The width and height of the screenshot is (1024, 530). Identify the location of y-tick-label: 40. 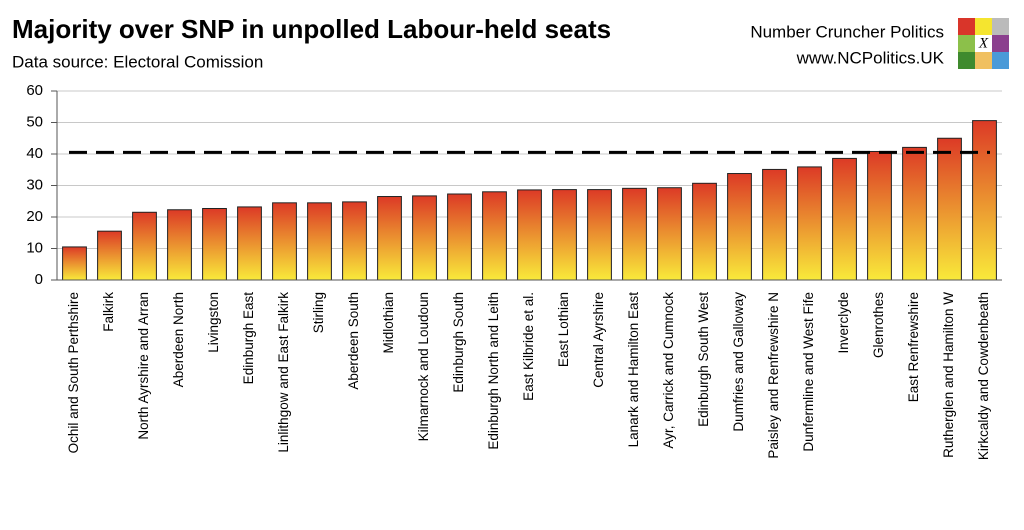
(34, 153).